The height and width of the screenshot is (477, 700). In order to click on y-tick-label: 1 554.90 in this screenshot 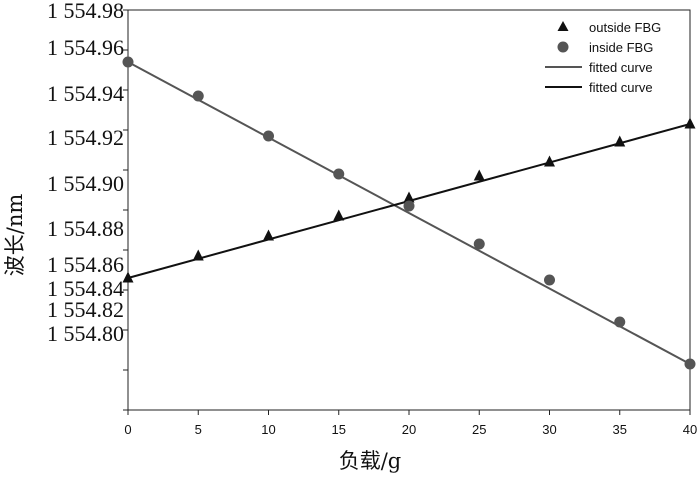, I will do `click(85, 183)`.